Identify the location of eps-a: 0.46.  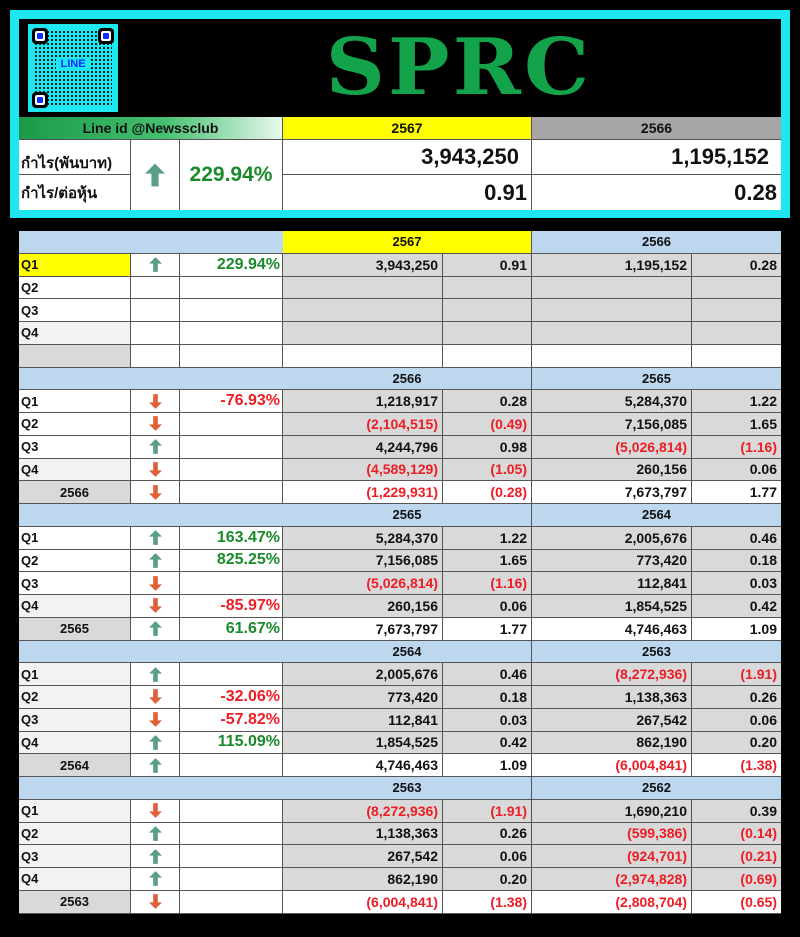
(487, 674).